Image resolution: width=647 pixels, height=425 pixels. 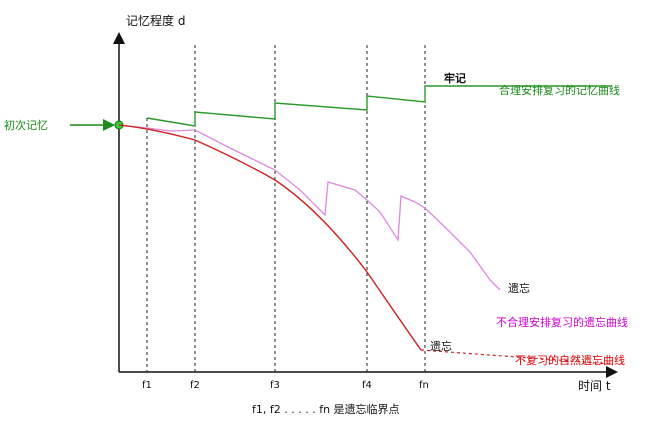 What do you see at coordinates (562, 322) in the screenshot?
I see `unreasonable-review-label: 不合理安排复习的遗忘曲线` at bounding box center [562, 322].